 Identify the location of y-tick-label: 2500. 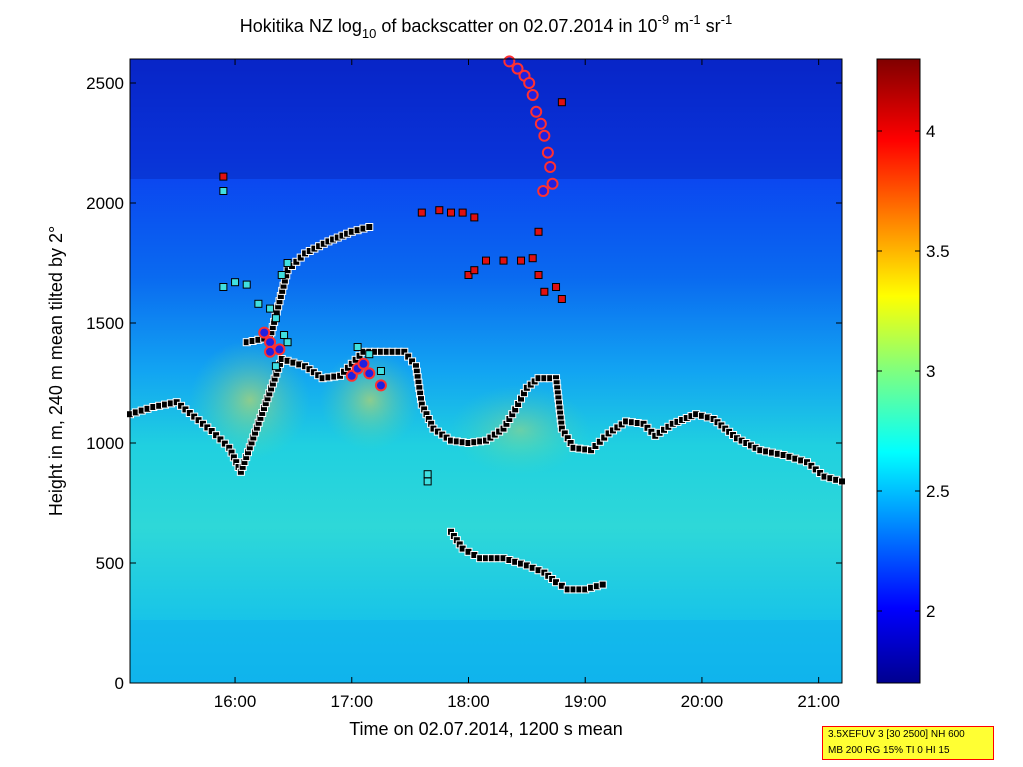
(105, 83).